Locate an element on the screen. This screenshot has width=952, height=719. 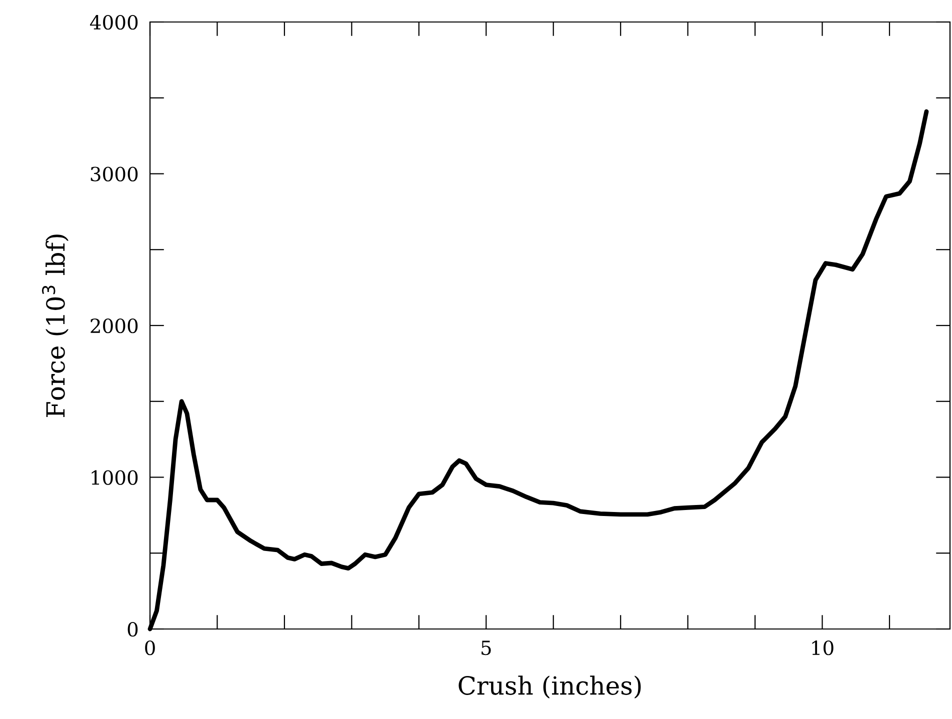
y-tick-label: 3000 is located at coordinates (114, 174).